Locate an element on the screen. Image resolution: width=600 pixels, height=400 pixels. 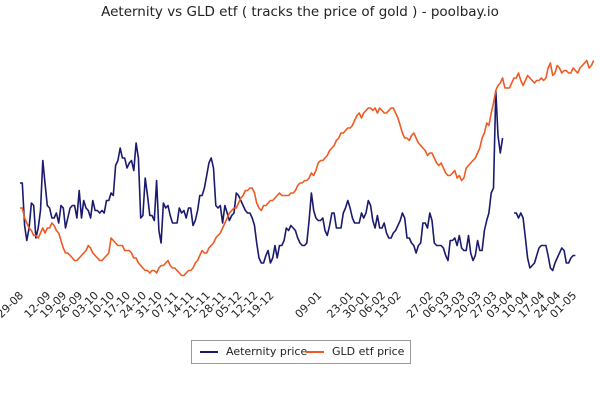
legend: Aeternity price GLD etf price is located at coordinates (301, 352).